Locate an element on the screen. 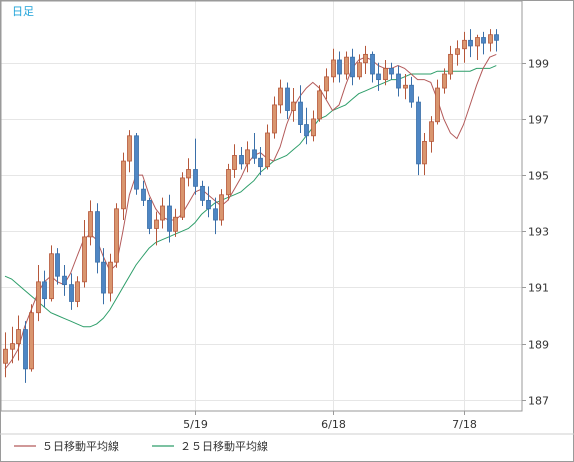  period-label: 日足 is located at coordinates (23, 11).